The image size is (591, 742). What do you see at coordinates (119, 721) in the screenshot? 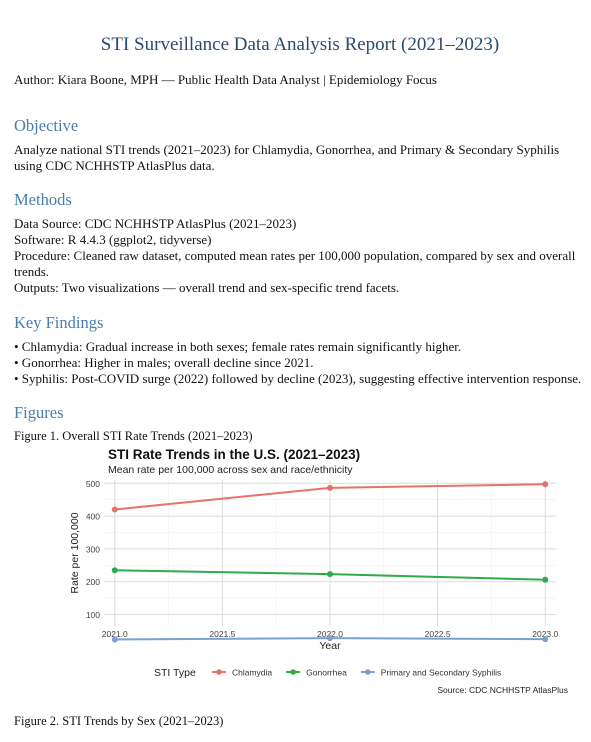
I see `figure2-caption: Figure 2. STI Trends by Sex (2021–2023)` at bounding box center [119, 721].